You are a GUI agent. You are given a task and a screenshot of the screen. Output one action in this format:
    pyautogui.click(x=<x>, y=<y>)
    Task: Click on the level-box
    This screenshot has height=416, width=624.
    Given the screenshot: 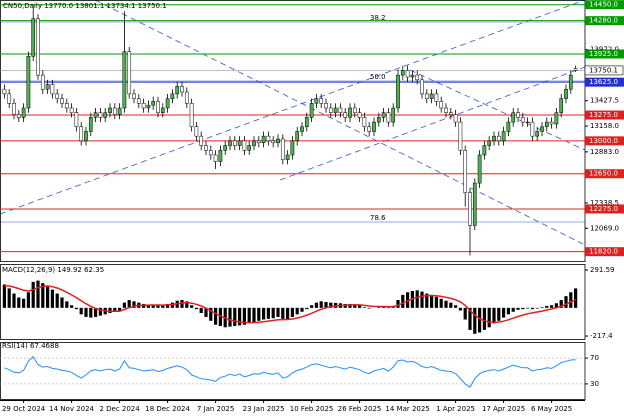 What is the action you would take?
    pyautogui.click(x=604, y=141)
    